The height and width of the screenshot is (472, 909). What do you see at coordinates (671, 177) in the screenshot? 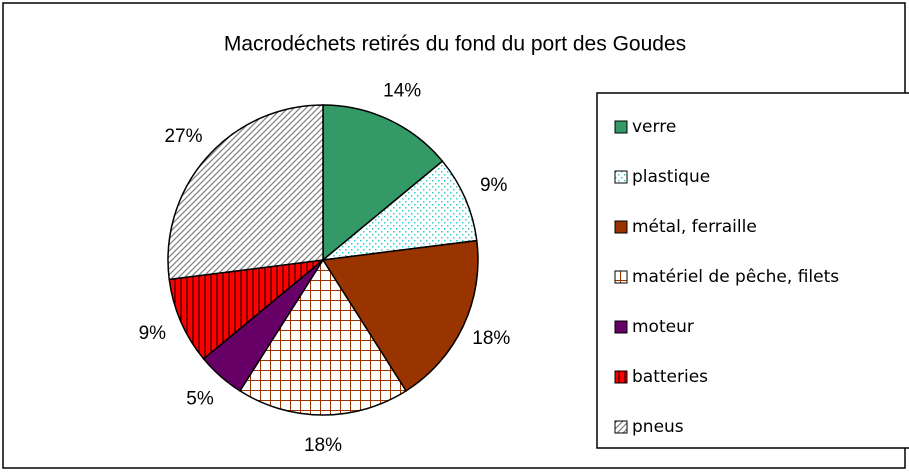
I see `legend-label: plastique` at bounding box center [671, 177].